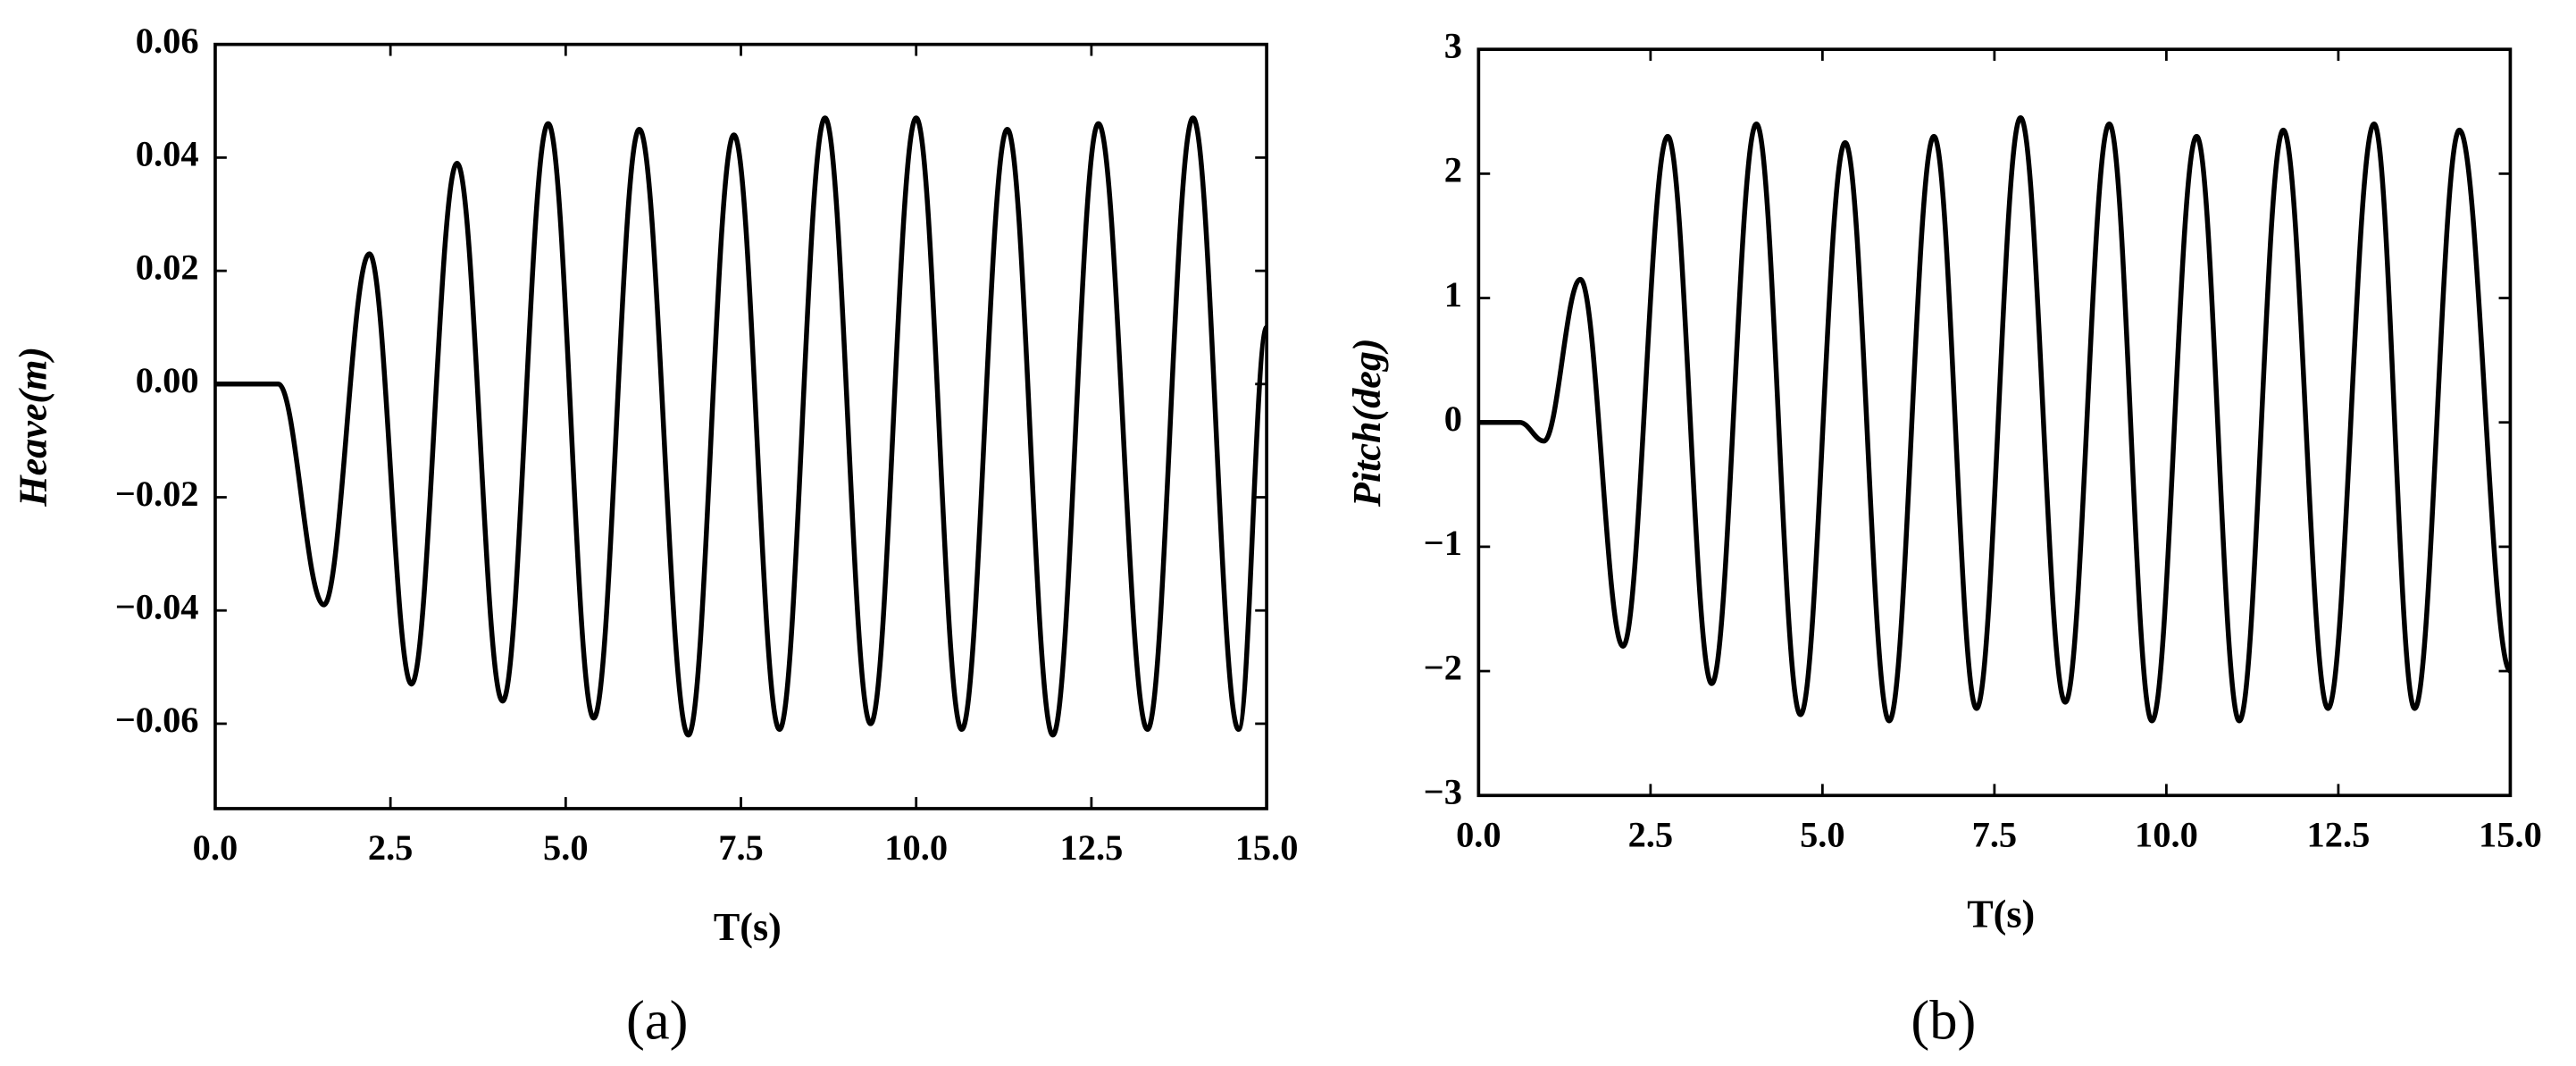  What do you see at coordinates (1453, 419) in the screenshot?
I see `y-tick-label: 0` at bounding box center [1453, 419].